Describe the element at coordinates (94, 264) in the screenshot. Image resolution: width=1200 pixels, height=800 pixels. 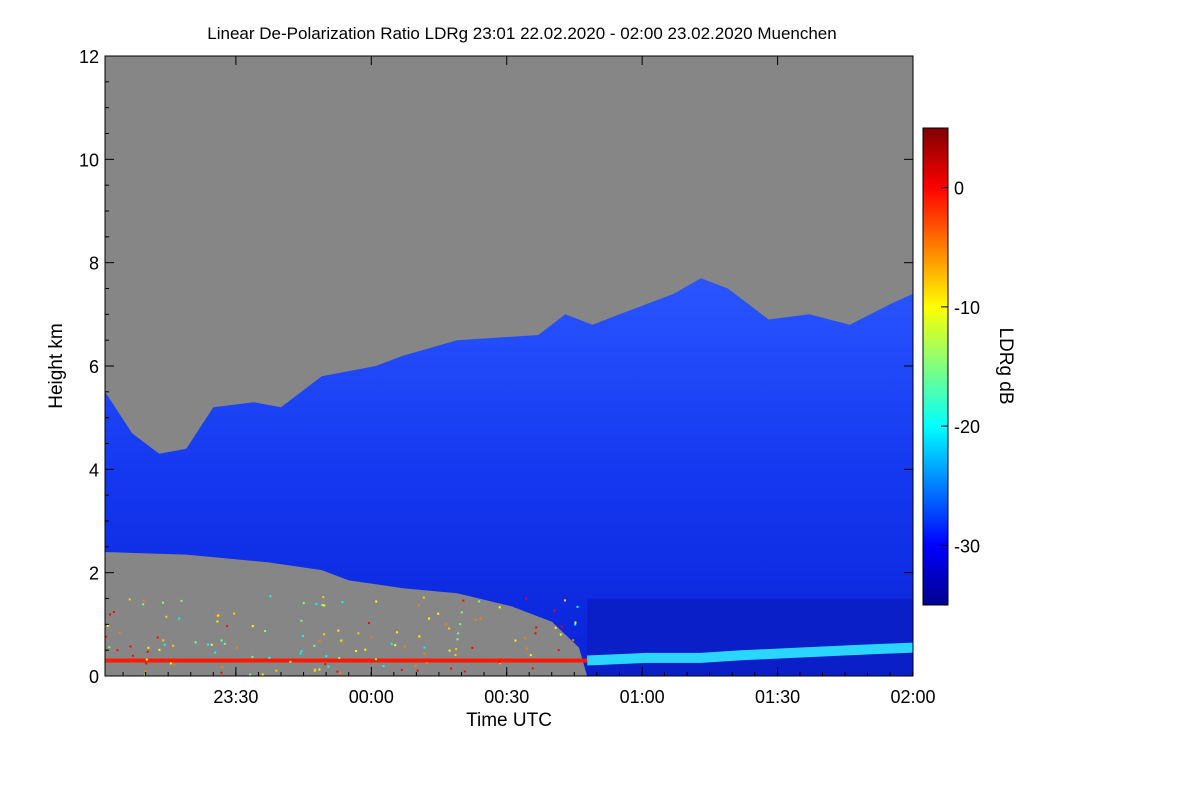
I see `y-tick-label: 8` at that location.